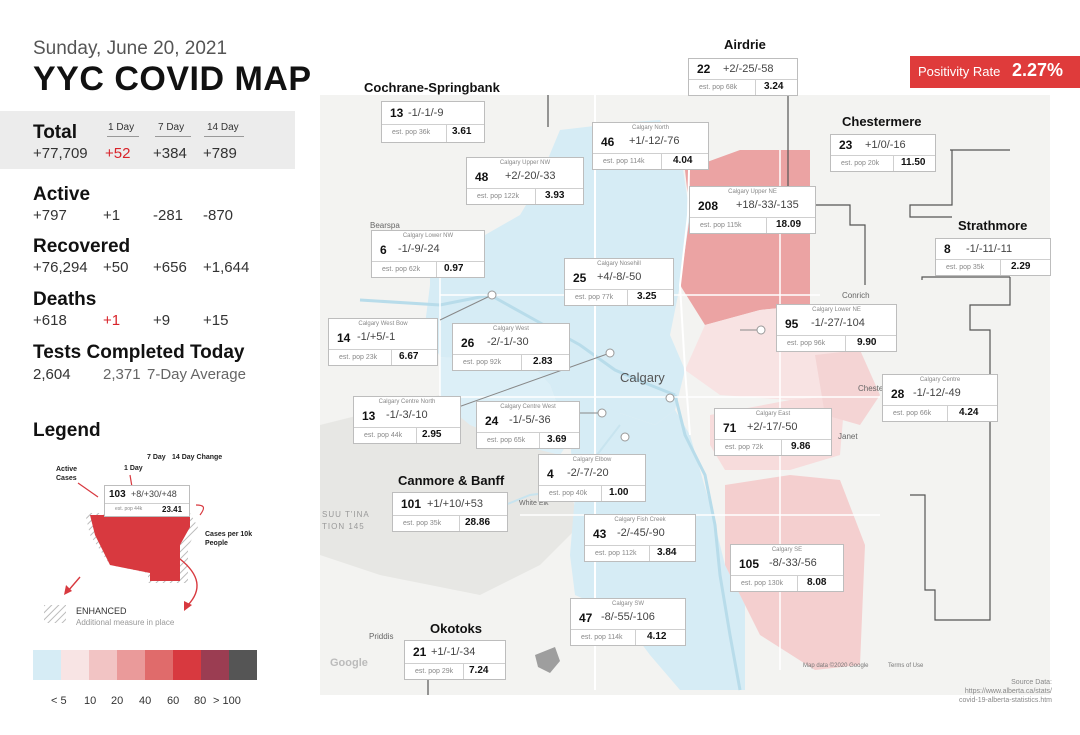 This screenshot has width=1080, height=735. What do you see at coordinates (744, 447) in the screenshot?
I see `district-pop: est. pop 72k` at bounding box center [744, 447].